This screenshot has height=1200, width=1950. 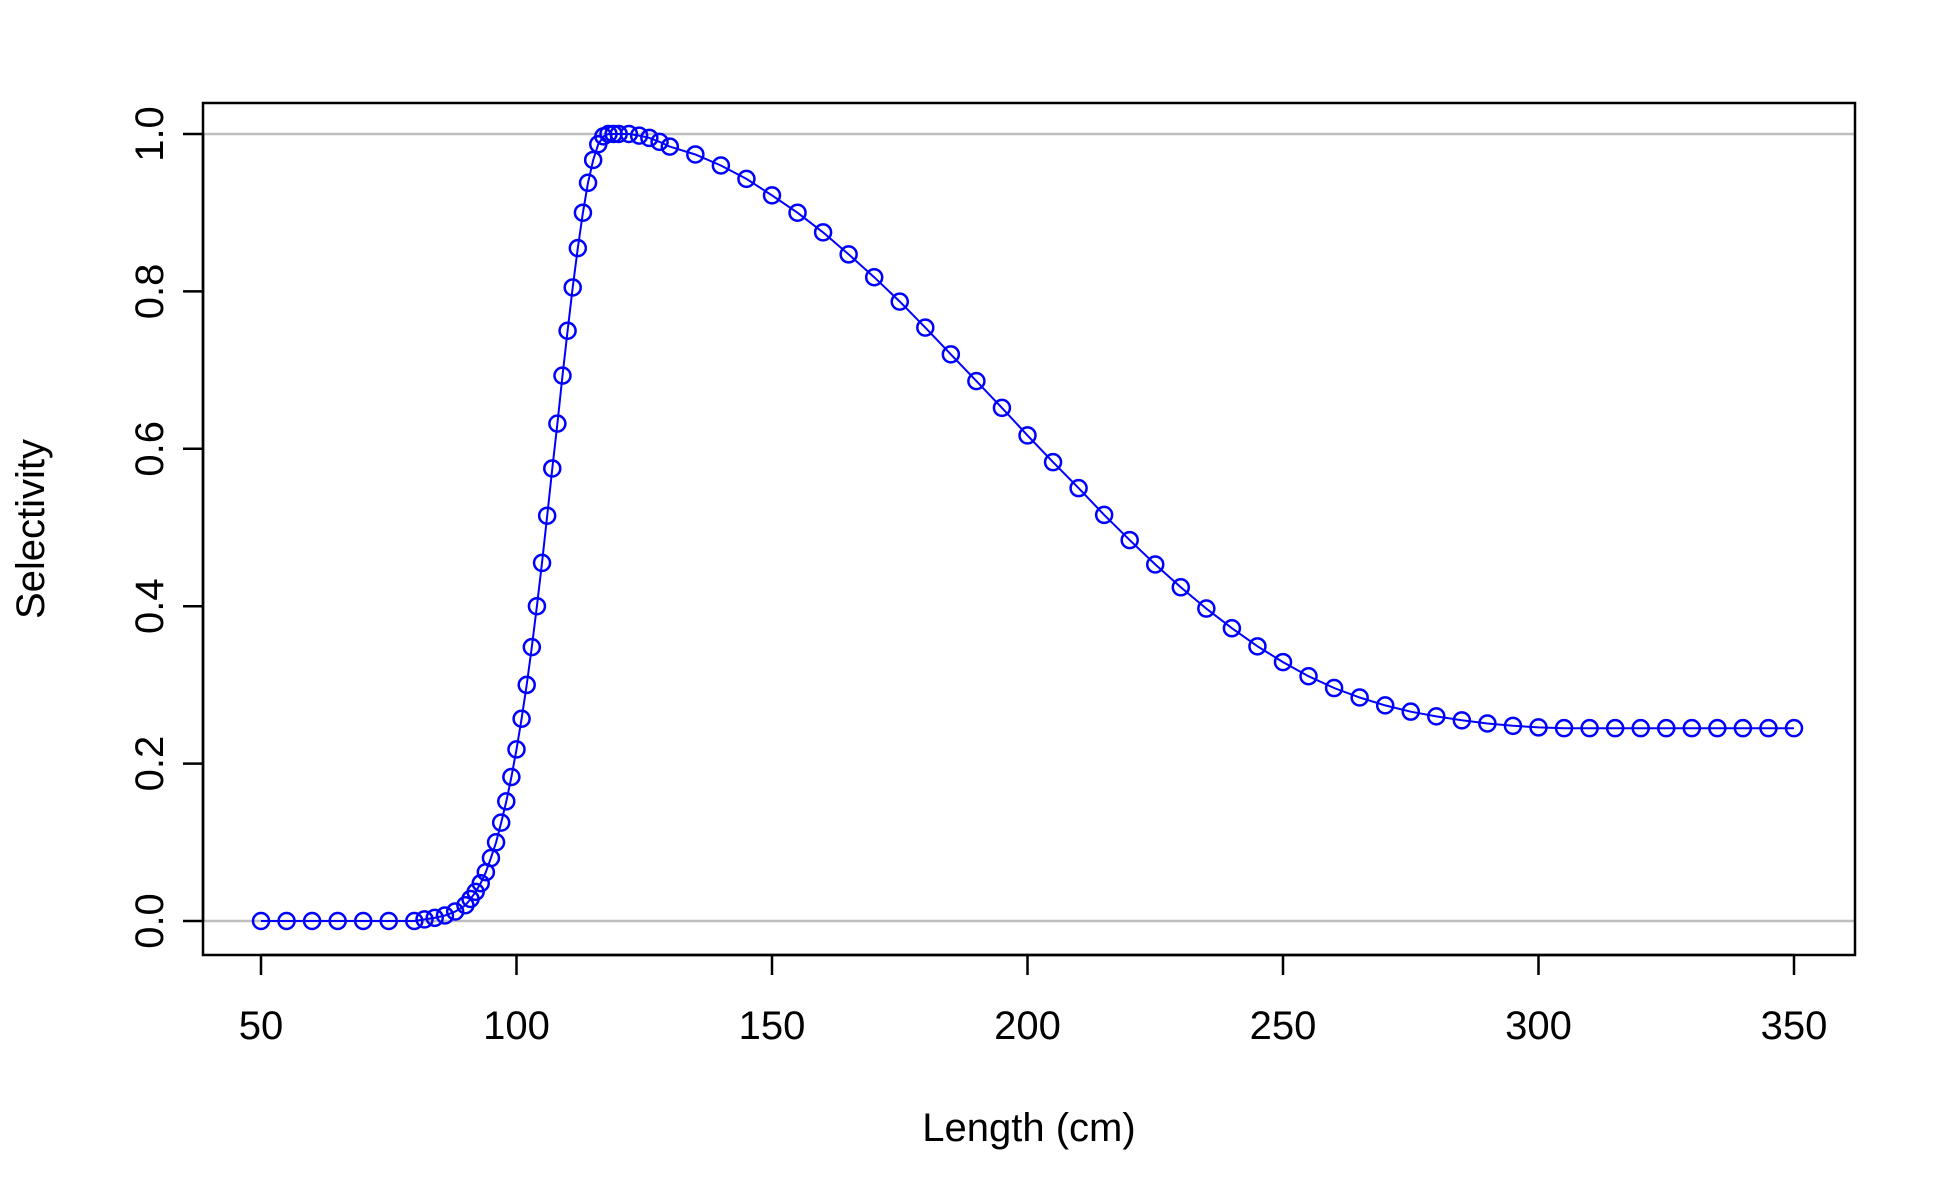 I want to click on x-tick-label: 50, so click(x=261, y=1026).